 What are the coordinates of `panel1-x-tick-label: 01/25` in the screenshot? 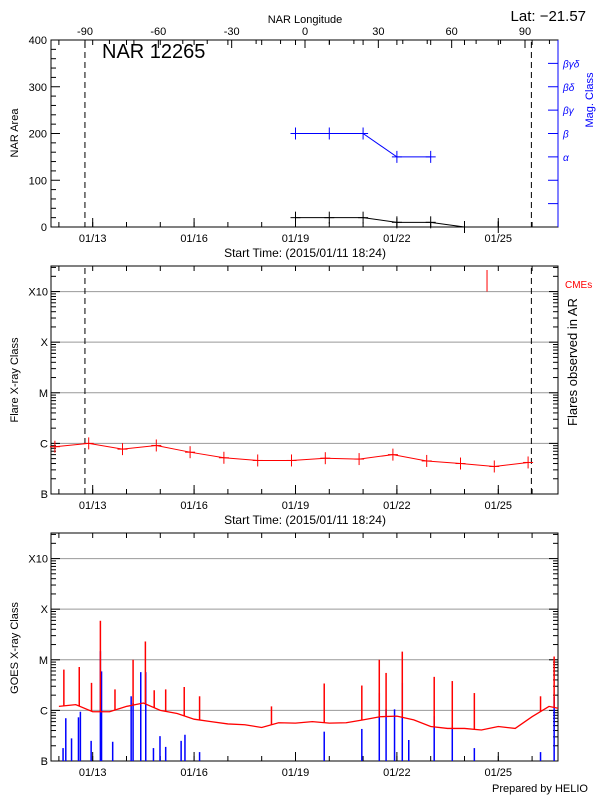 It's located at (499, 239).